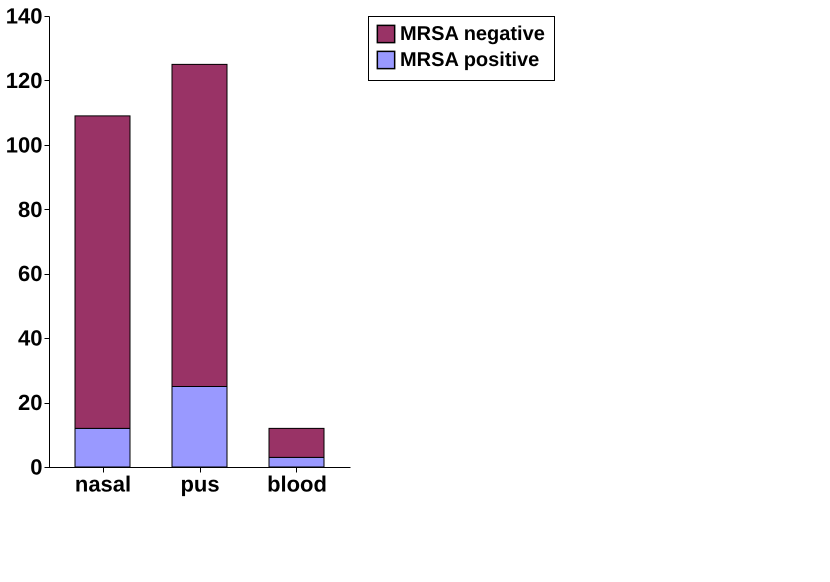  What do you see at coordinates (103, 484) in the screenshot?
I see `x-tick-label: nasal` at bounding box center [103, 484].